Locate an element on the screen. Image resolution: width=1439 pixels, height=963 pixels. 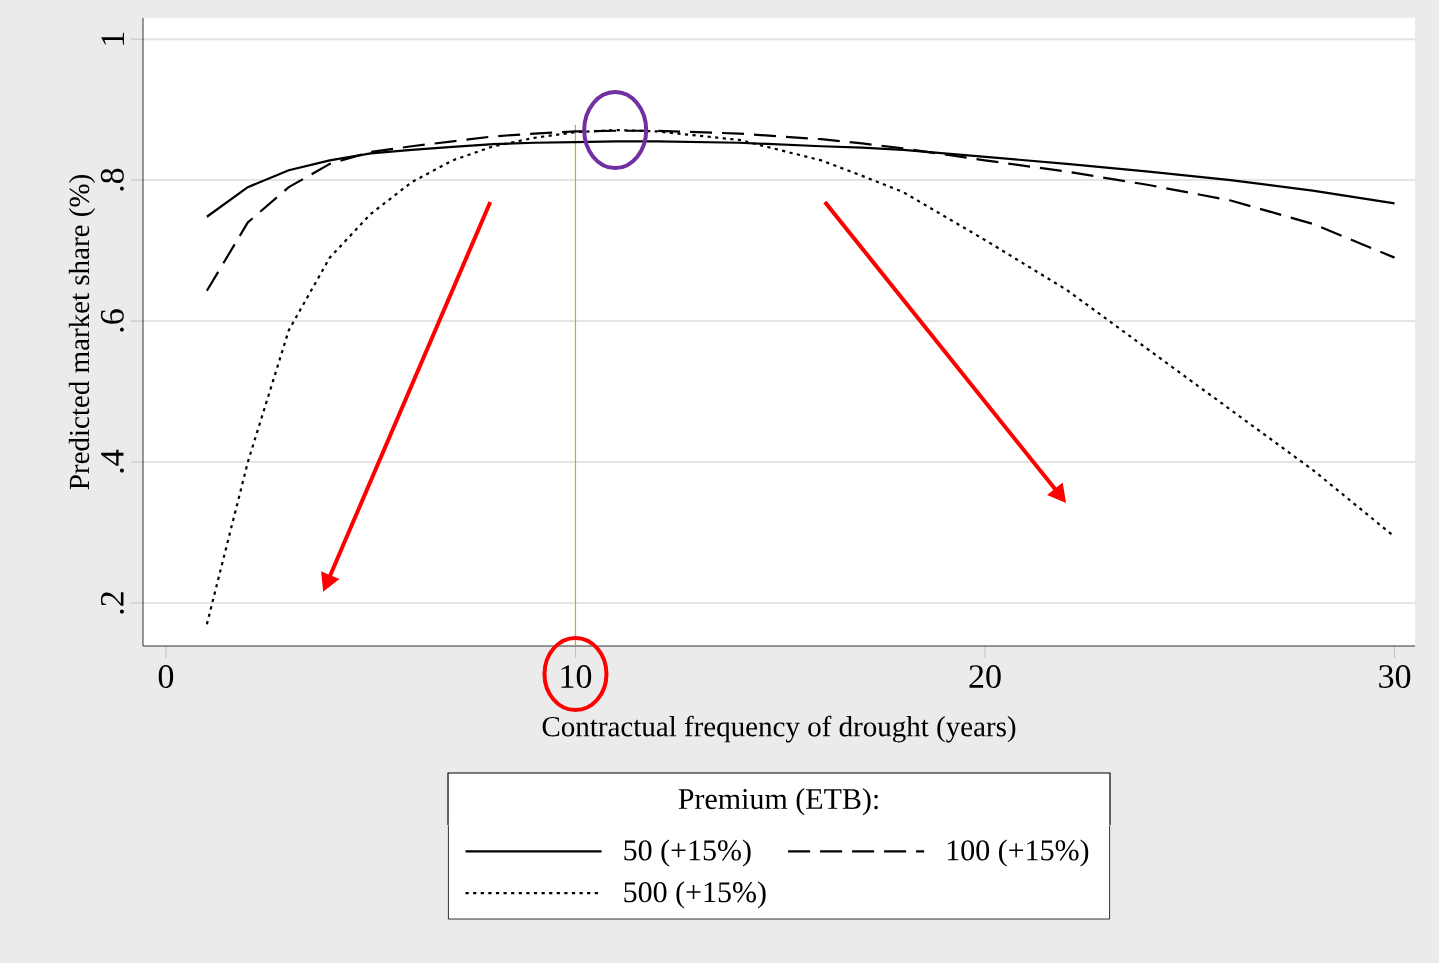
x-axis-title: Contractual frequency of drought (years) is located at coordinates (779, 729).